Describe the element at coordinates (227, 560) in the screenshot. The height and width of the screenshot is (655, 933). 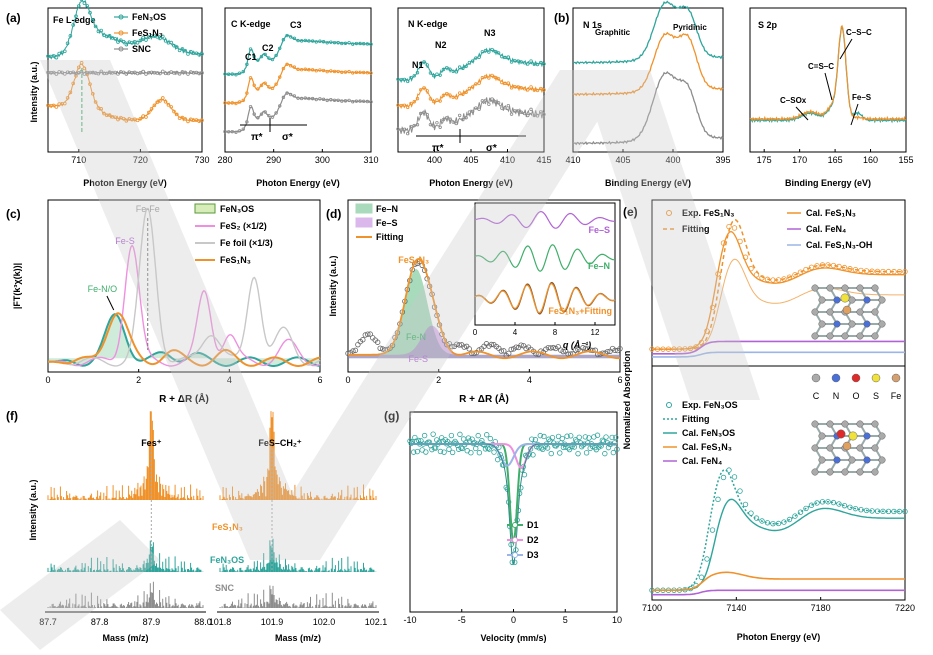
I see `f-label-fen3os: FeN₃OS` at that location.